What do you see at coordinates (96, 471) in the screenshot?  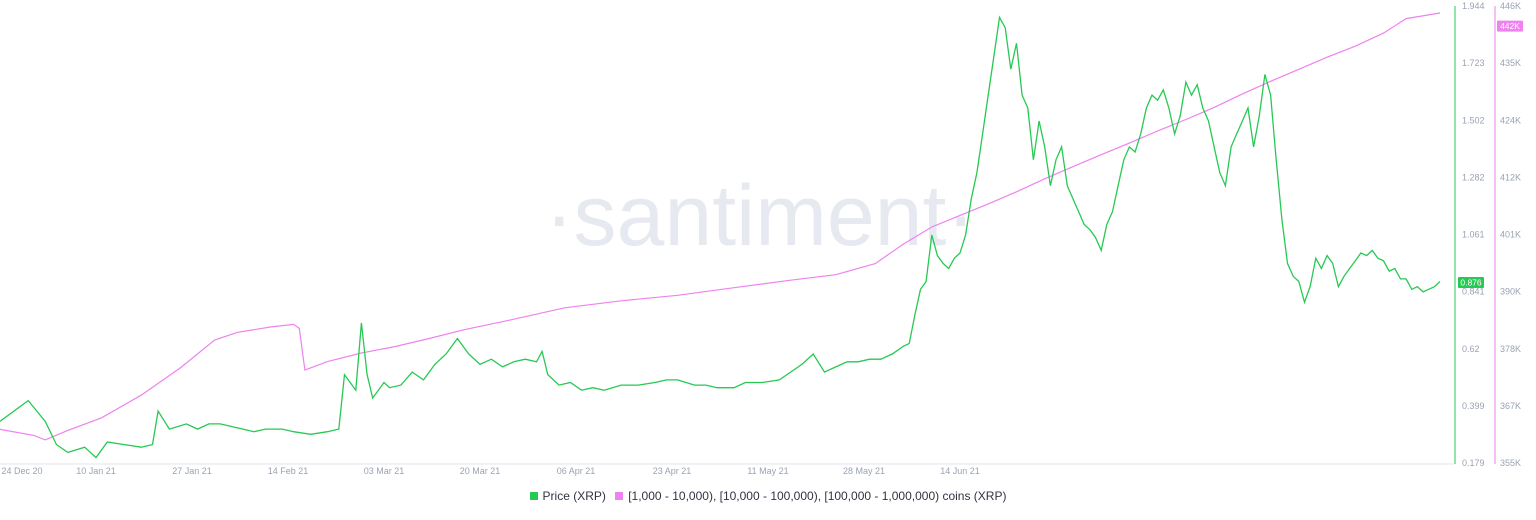 I see `x-tick-label: 10 Jan 21` at bounding box center [96, 471].